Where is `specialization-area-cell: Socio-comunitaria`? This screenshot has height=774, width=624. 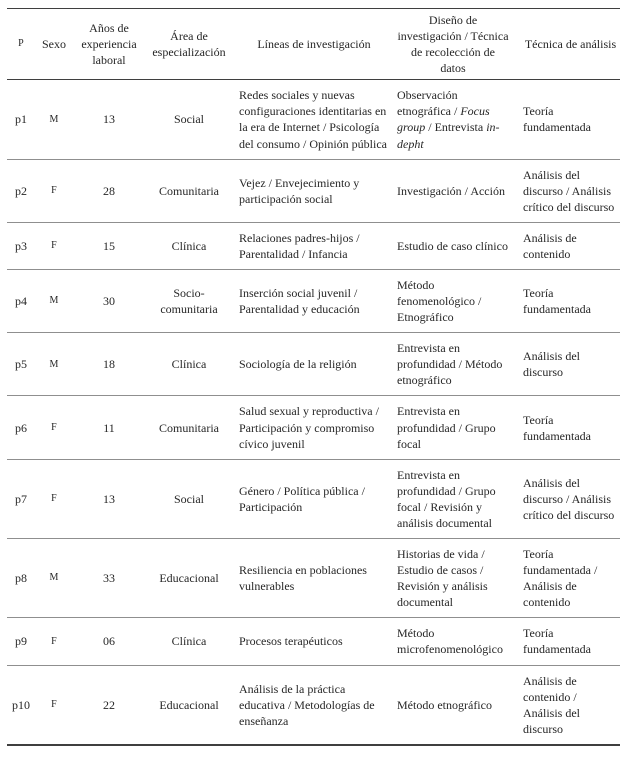
specialization-area-cell: Socio-comunitaria is located at coordinates (189, 301).